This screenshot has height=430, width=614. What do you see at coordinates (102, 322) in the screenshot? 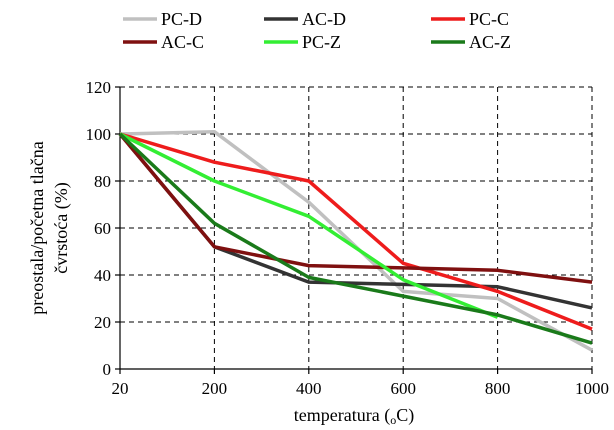
I see `y-tick-label: 20` at bounding box center [102, 322].